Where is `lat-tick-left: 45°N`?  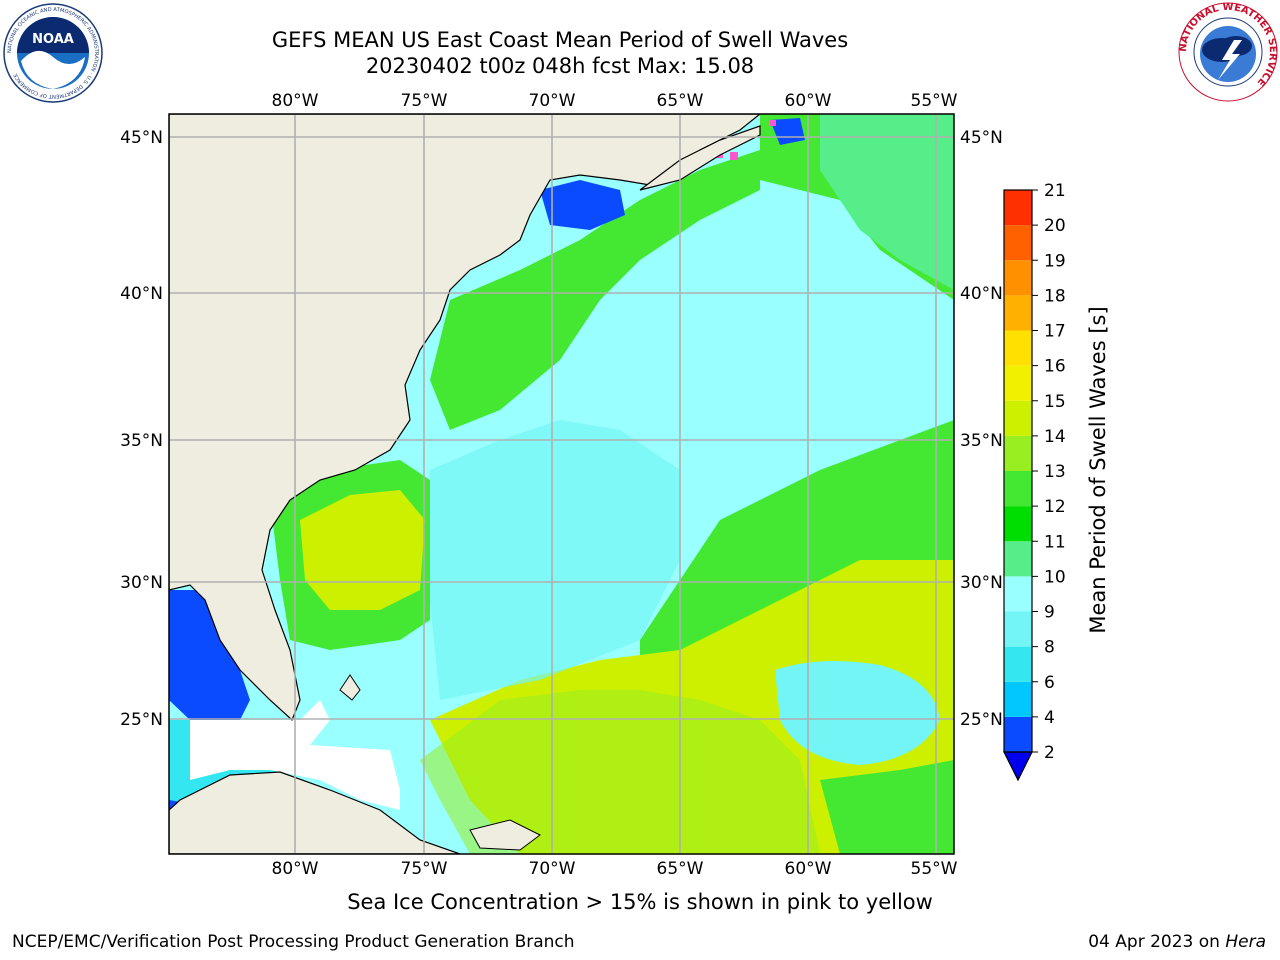 lat-tick-left: 45°N is located at coordinates (141, 138).